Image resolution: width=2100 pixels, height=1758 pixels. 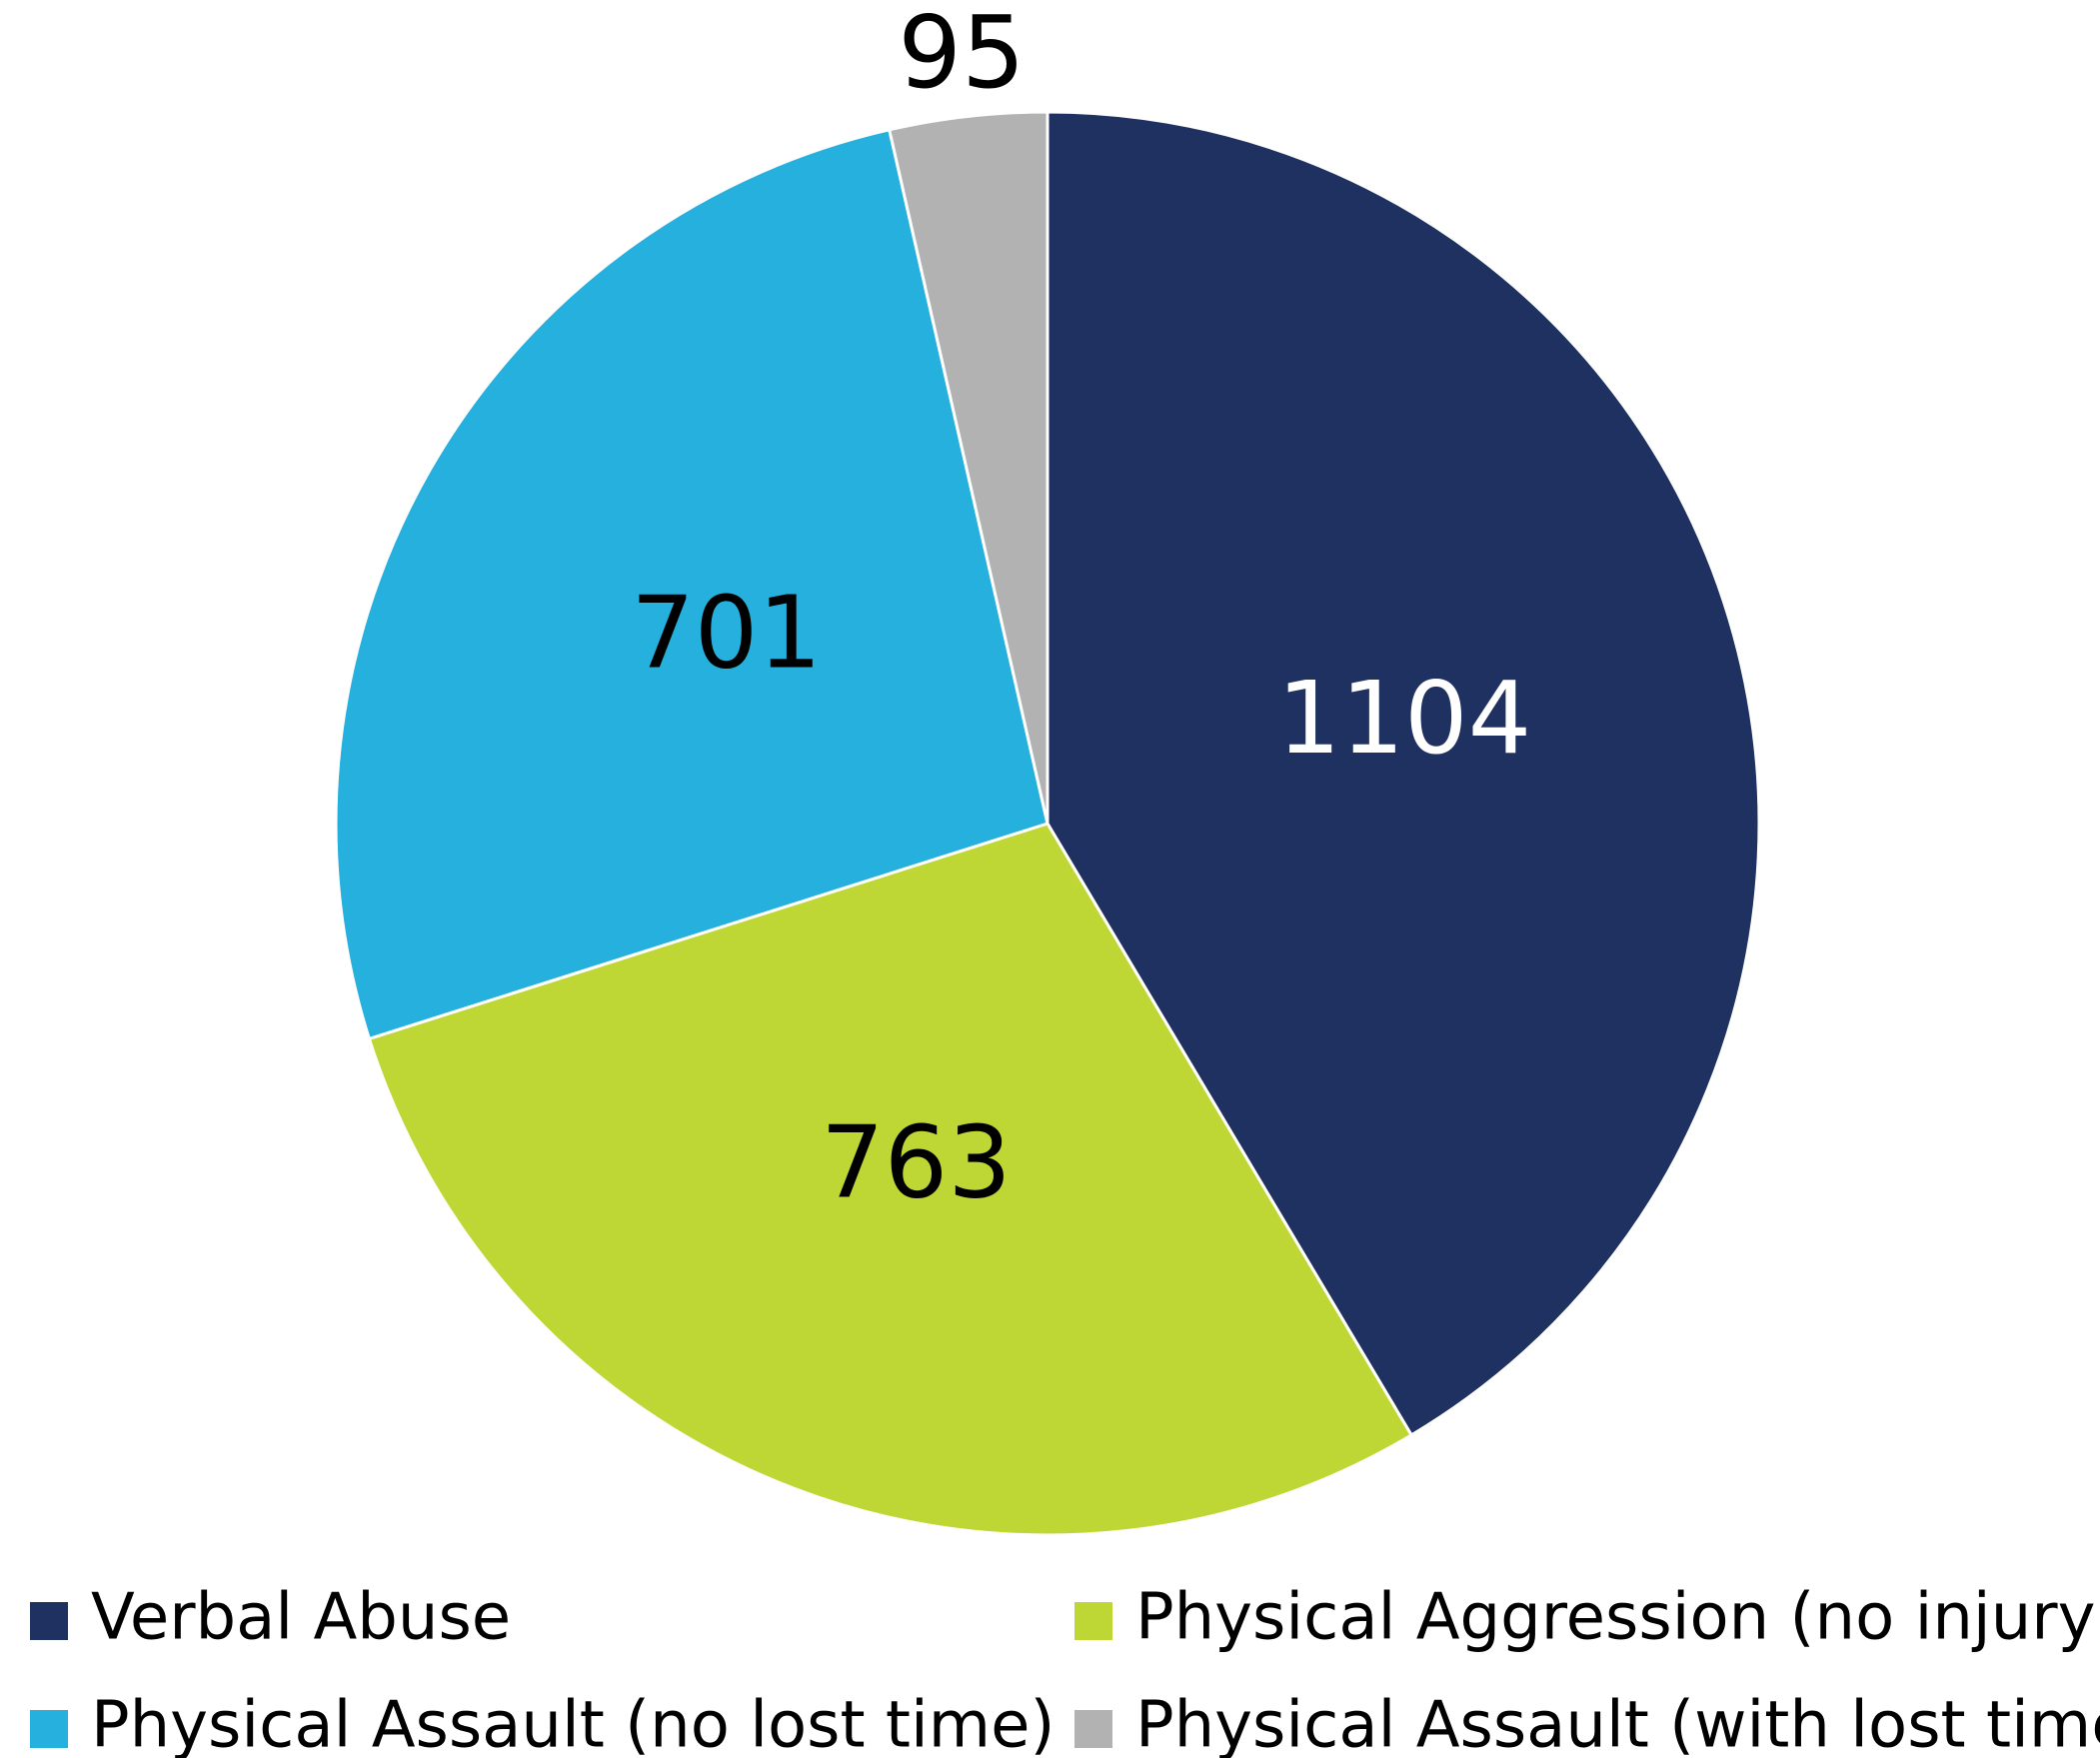 I want to click on legend-label: Physical Assault (with lost time), so click(x=1618, y=1723).